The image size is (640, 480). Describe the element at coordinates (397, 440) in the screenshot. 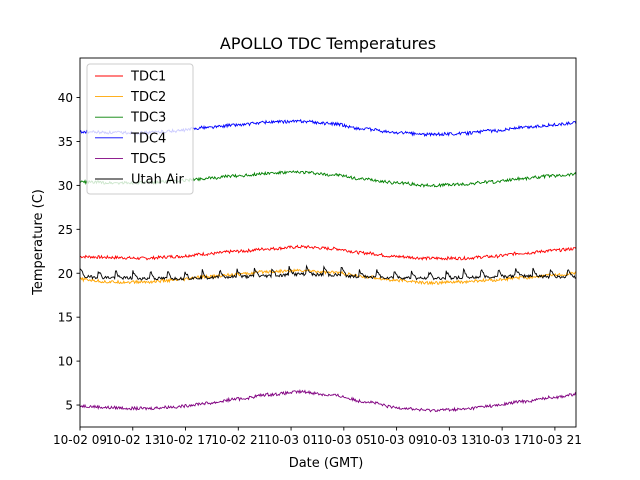

I see `x-tick-label: 10-03 09` at that location.